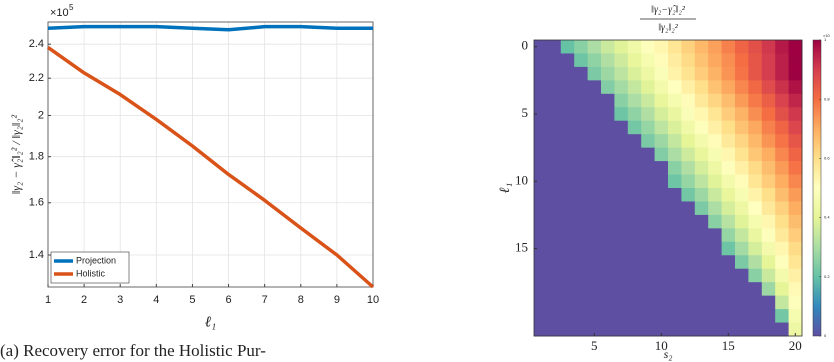 Image resolution: width=834 pixels, height=362 pixels. Describe the element at coordinates (301, 300) in the screenshot. I see `x-tick-label: 8` at that location.